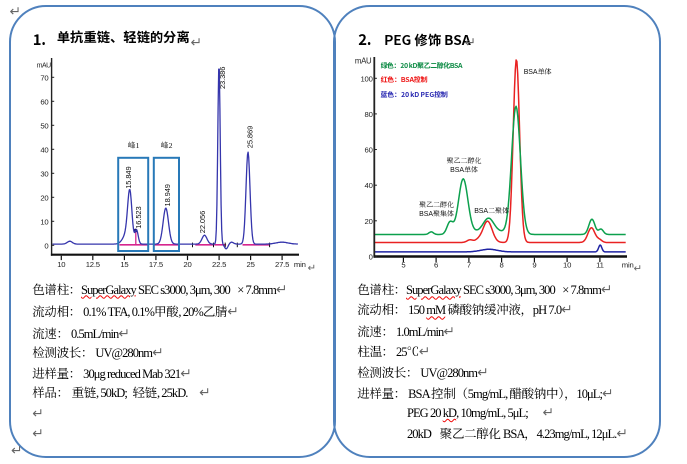 Image resolution: width=687 pixels, height=464 pixels. I want to click on svg-text: 12.5, so click(93, 264).